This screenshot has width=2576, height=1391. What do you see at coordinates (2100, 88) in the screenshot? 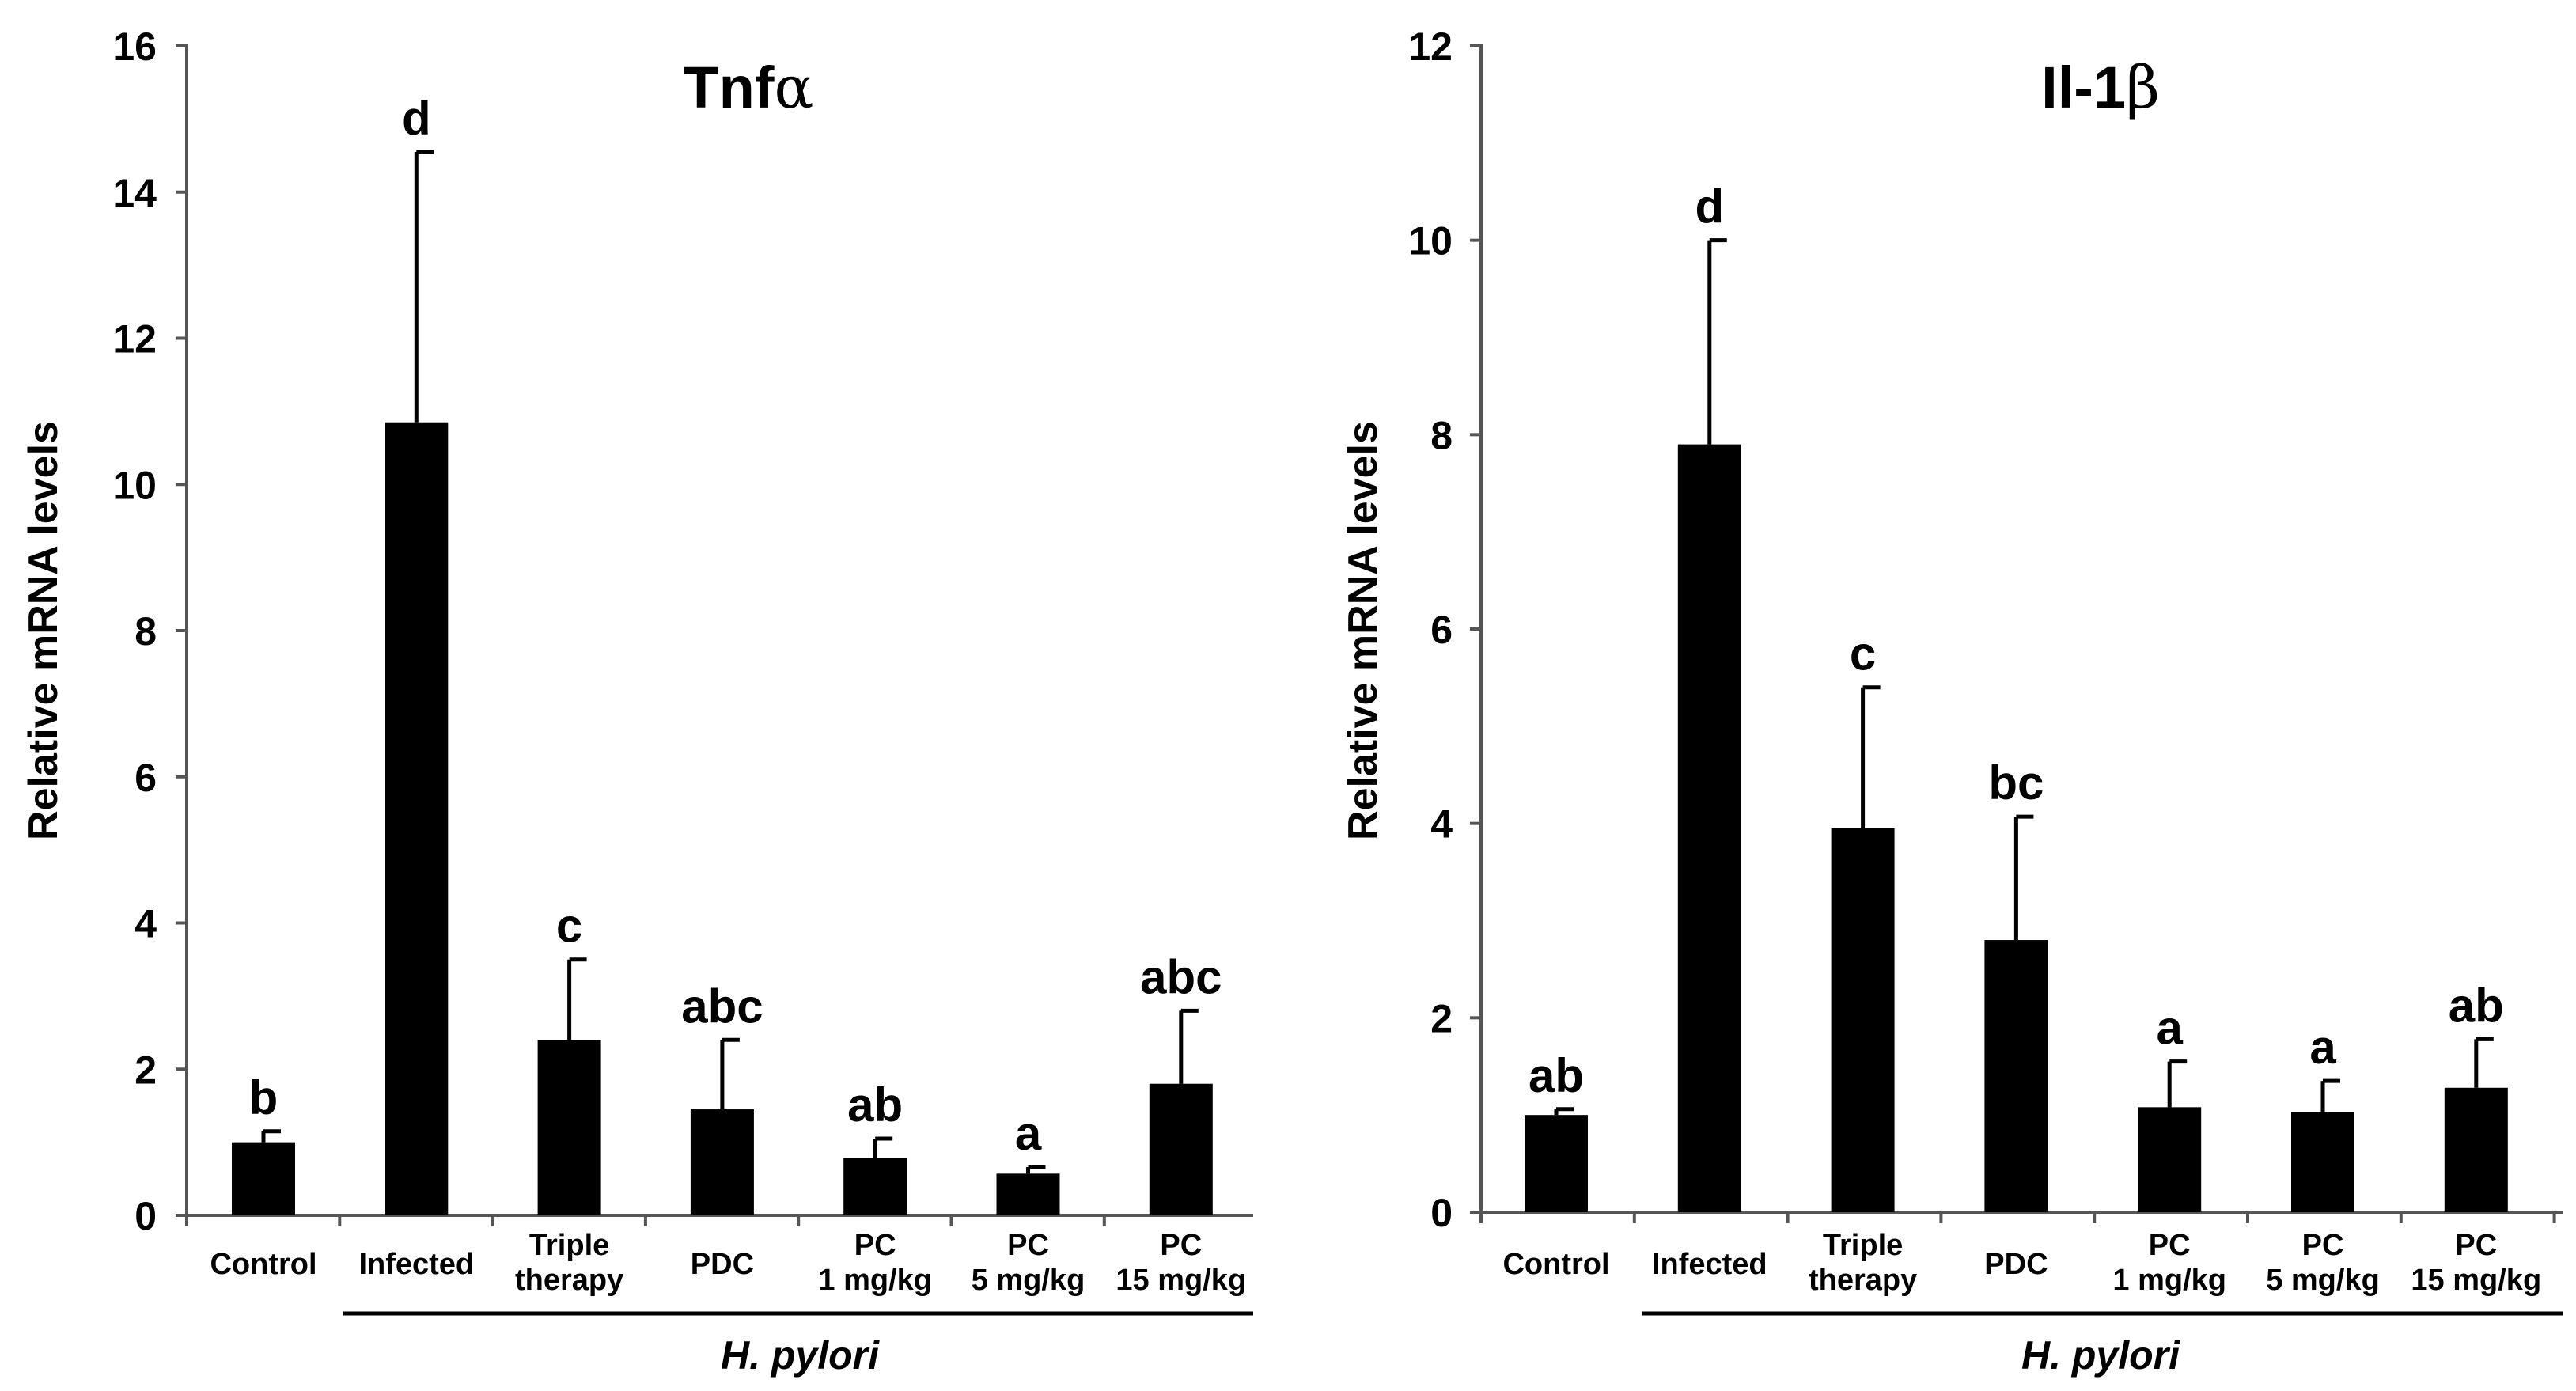
I see `chart-title: Il-1β` at bounding box center [2100, 88].